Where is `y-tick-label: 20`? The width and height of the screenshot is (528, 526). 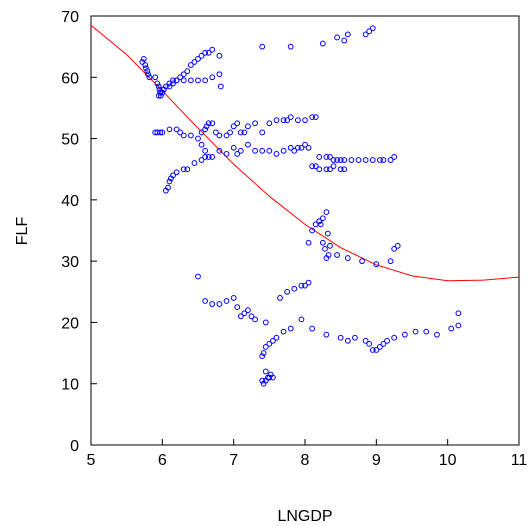 y-tick-label: 20 is located at coordinates (70, 323).